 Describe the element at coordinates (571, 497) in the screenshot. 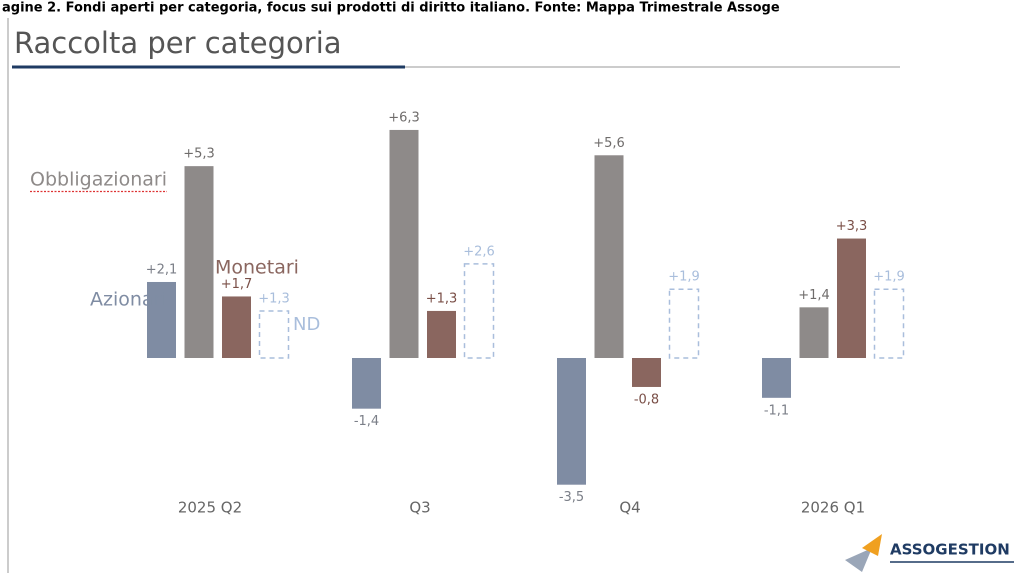

I see `value-label: -3,5` at that location.